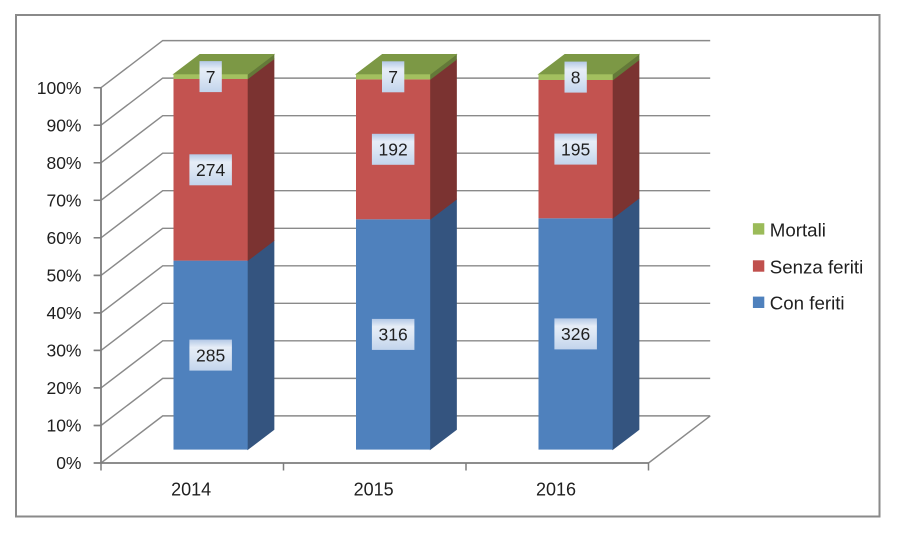  What do you see at coordinates (575, 149) in the screenshot?
I see `svg-text: 195` at bounding box center [575, 149].